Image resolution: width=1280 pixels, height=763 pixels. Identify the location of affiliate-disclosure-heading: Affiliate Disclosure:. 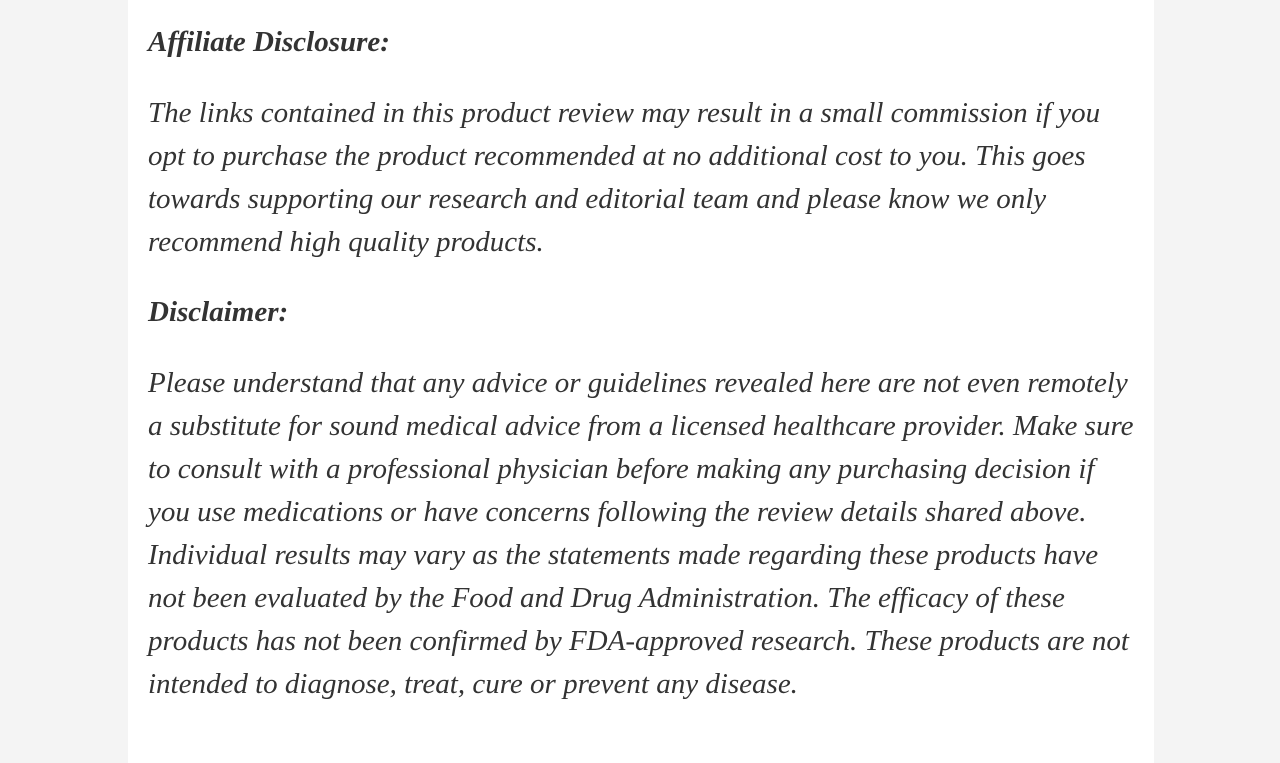
(269, 42).